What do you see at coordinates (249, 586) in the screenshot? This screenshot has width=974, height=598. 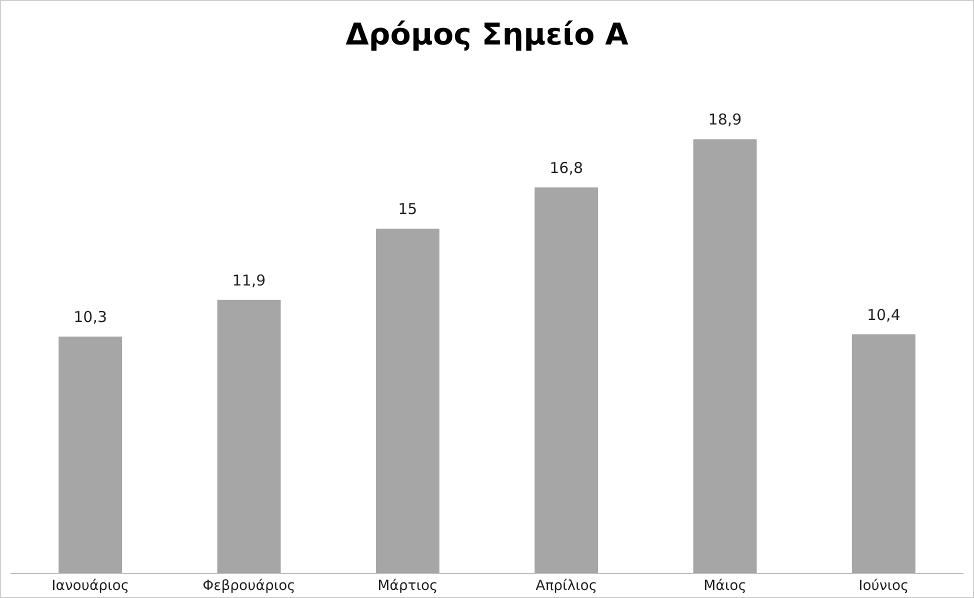 I see `x-tick-label: Φεβρουάριος` at bounding box center [249, 586].